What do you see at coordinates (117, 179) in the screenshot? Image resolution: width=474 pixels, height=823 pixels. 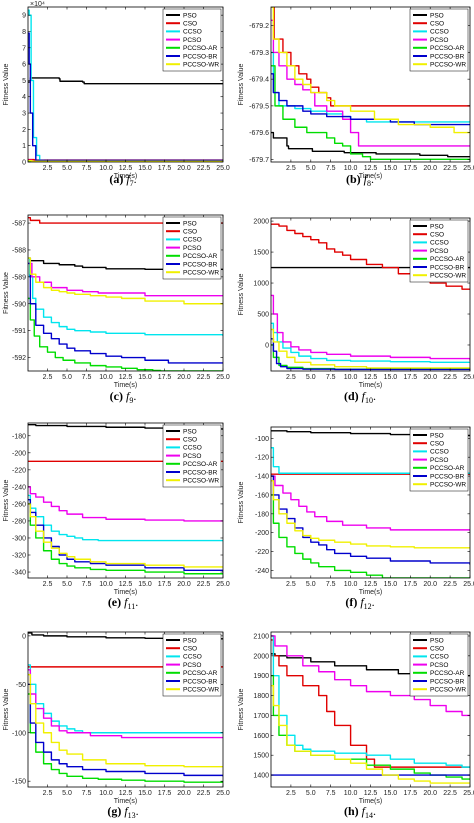 I see `caption-letter: (a)` at bounding box center [117, 179].